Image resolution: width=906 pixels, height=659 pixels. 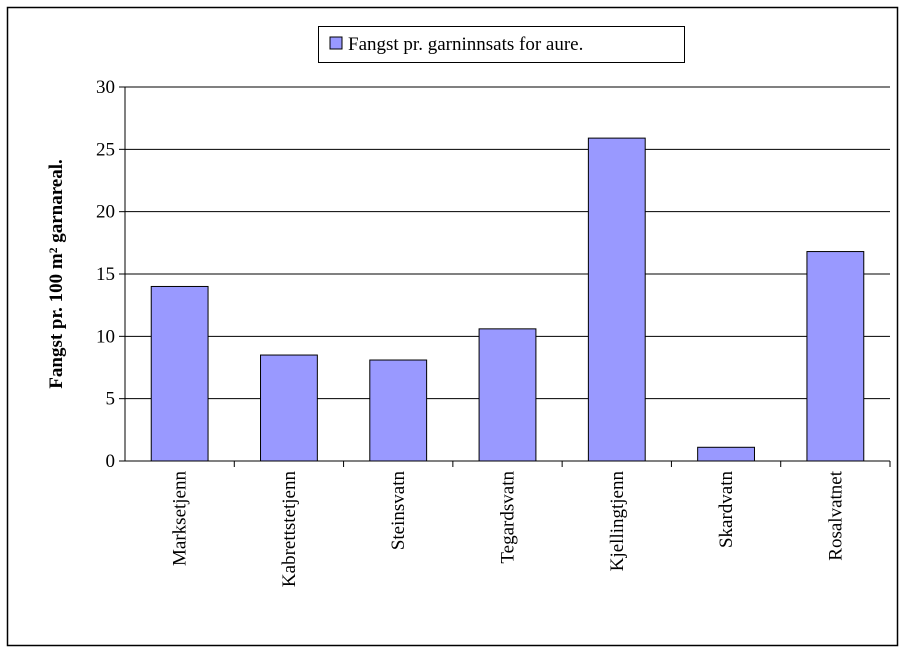 What do you see at coordinates (105, 87) in the screenshot?
I see `y-tick-label: 30` at bounding box center [105, 87].